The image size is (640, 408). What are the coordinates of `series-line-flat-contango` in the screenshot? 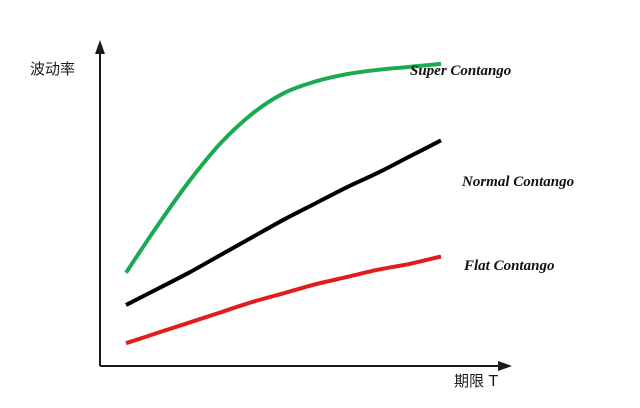 It's located at (283, 300).